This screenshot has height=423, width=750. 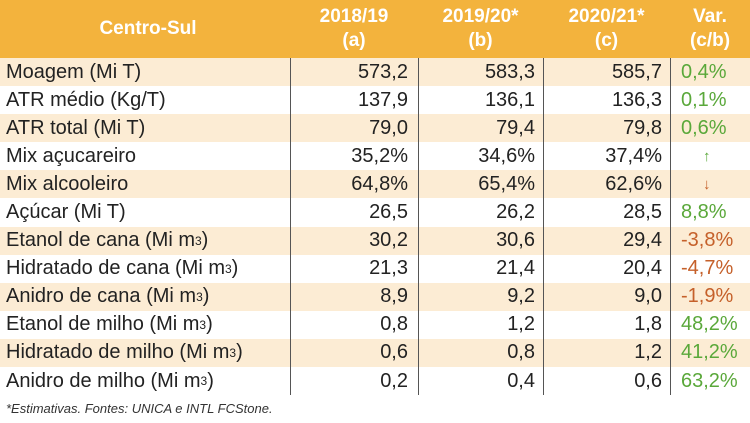 What do you see at coordinates (707, 156) in the screenshot?
I see `arrow-up-icon: ↑` at bounding box center [707, 156].